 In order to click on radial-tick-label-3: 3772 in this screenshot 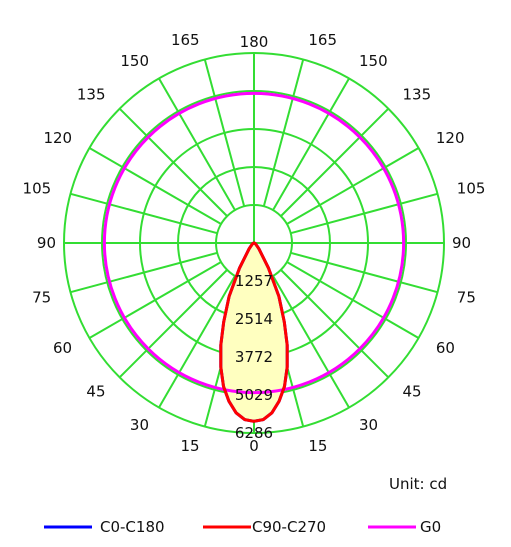, I will do `click(254, 357)`.